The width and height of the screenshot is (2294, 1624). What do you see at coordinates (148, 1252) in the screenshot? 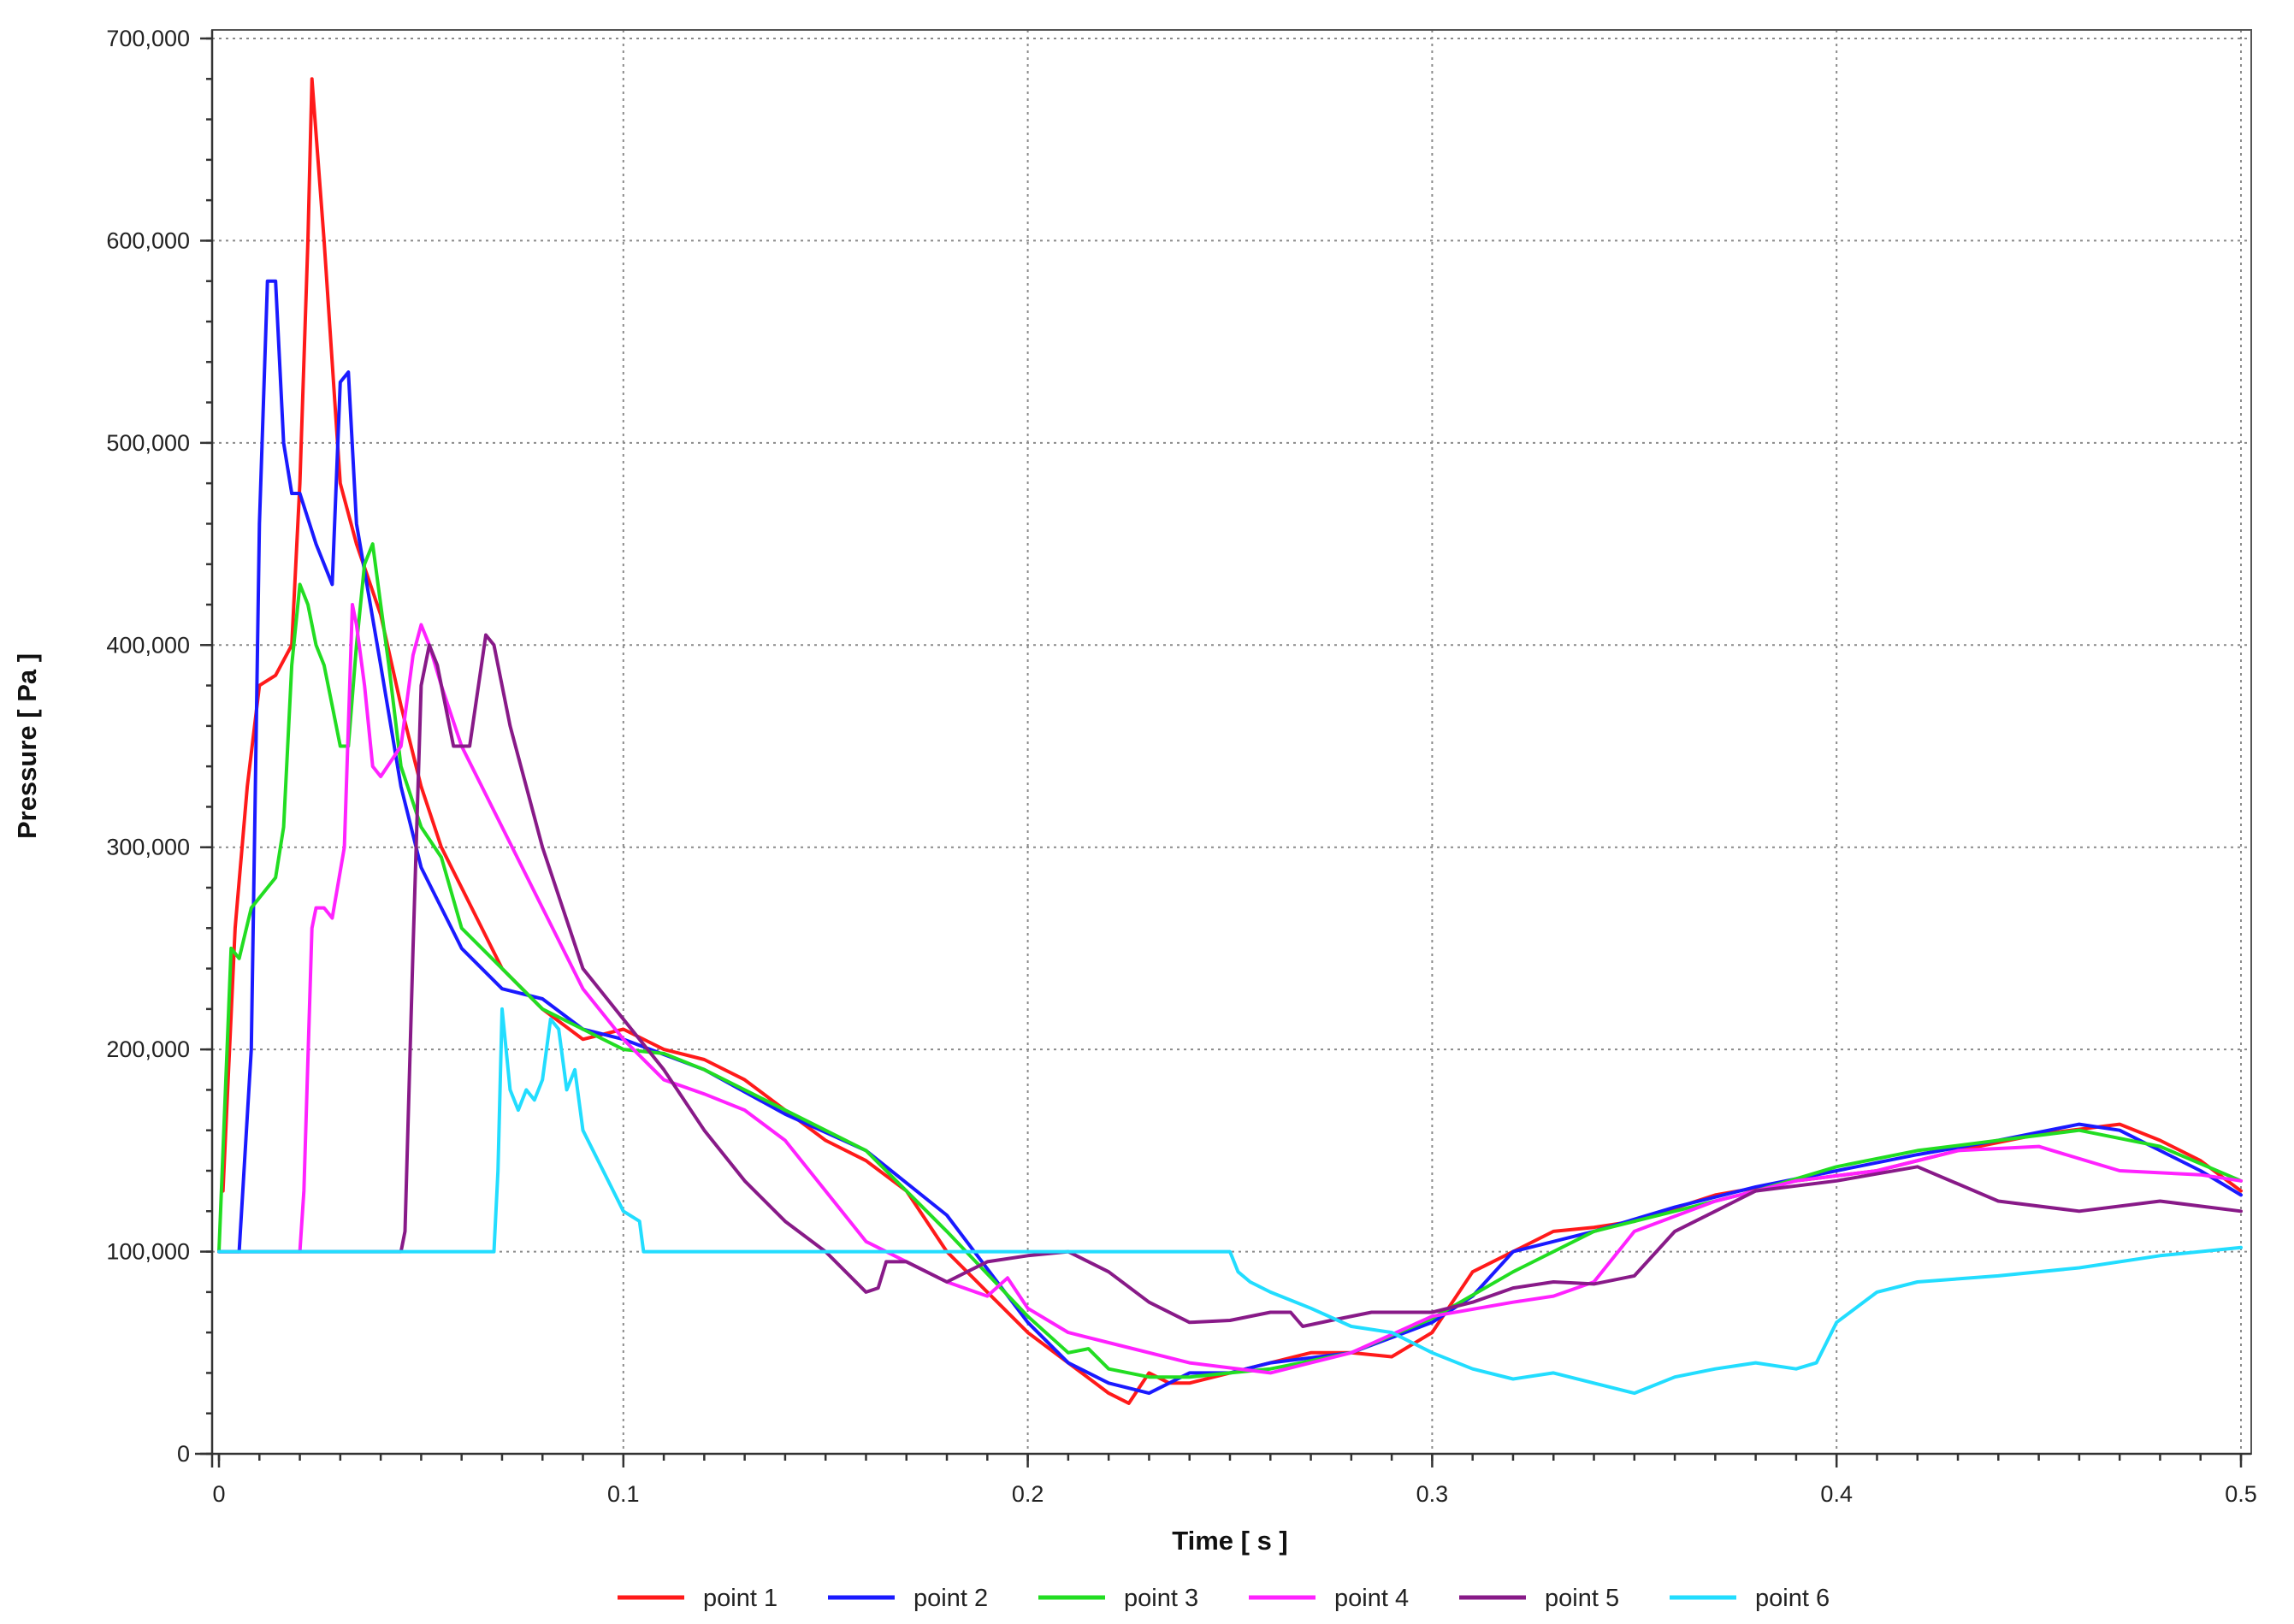
I see `y-tick-label: 100,000` at bounding box center [148, 1252].